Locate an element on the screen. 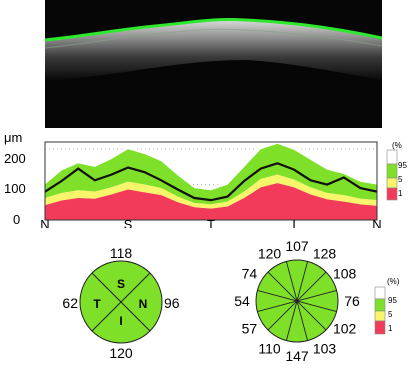 This screenshot has width=408, height=381. retina-tissue-layer is located at coordinates (213, 51).